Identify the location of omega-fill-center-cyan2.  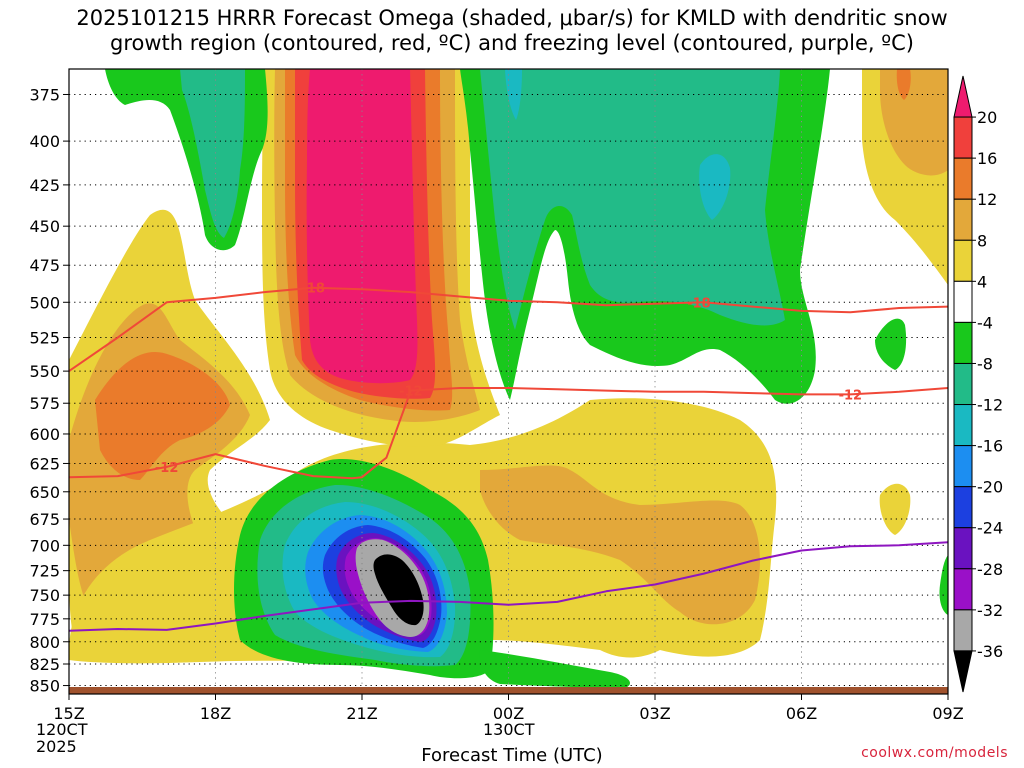
(715, 187).